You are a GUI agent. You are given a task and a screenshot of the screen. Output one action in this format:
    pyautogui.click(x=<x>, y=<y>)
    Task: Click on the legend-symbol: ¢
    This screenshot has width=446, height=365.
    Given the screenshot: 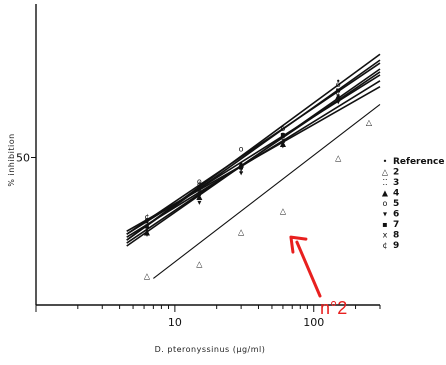 What is the action you would take?
    pyautogui.click(x=384, y=245)
    